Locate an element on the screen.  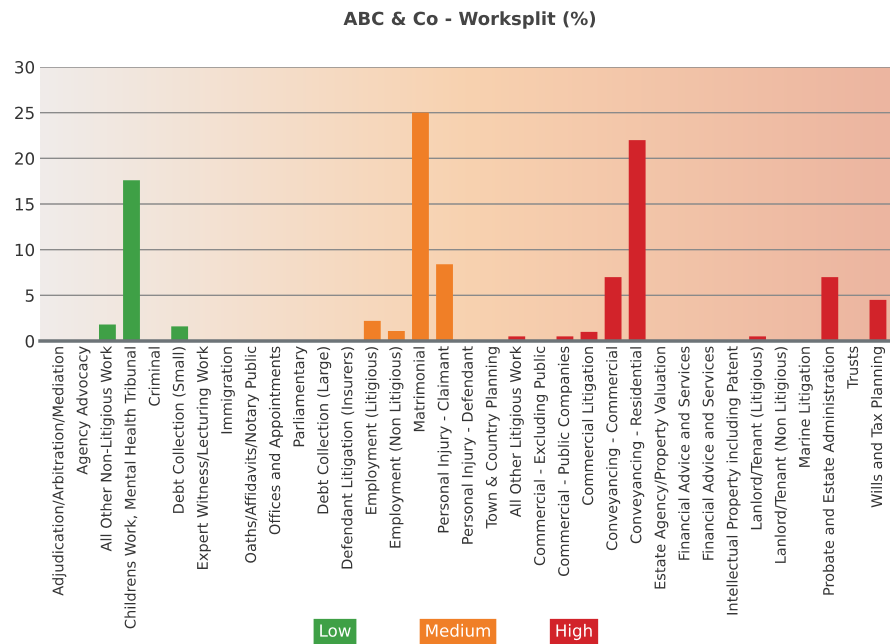
x-tick-label: Expert Witness/Lecturing Work is located at coordinates (203, 457).